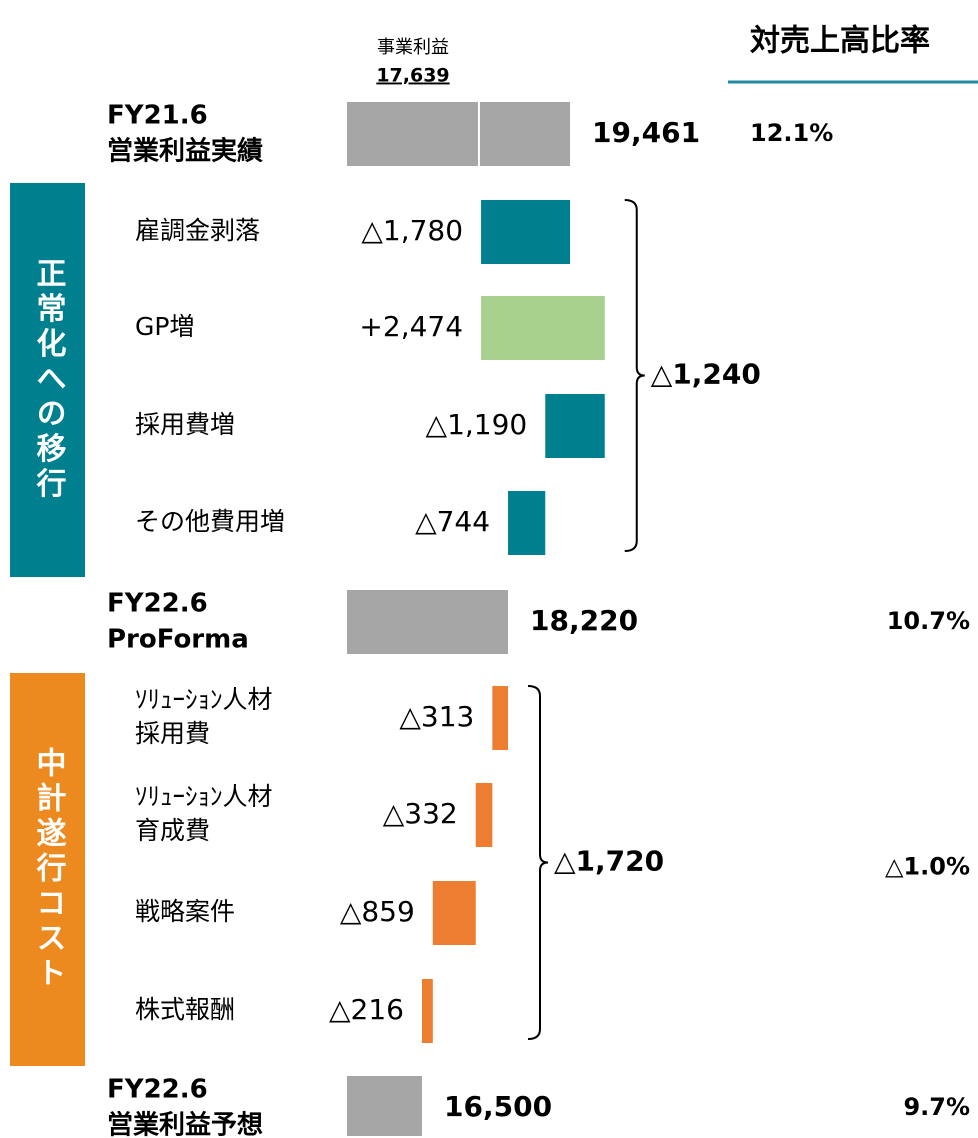 The height and width of the screenshot is (1138, 978). Describe the element at coordinates (185, 1124) in the screenshot. I see `total-name: 営業利益予想` at that location.